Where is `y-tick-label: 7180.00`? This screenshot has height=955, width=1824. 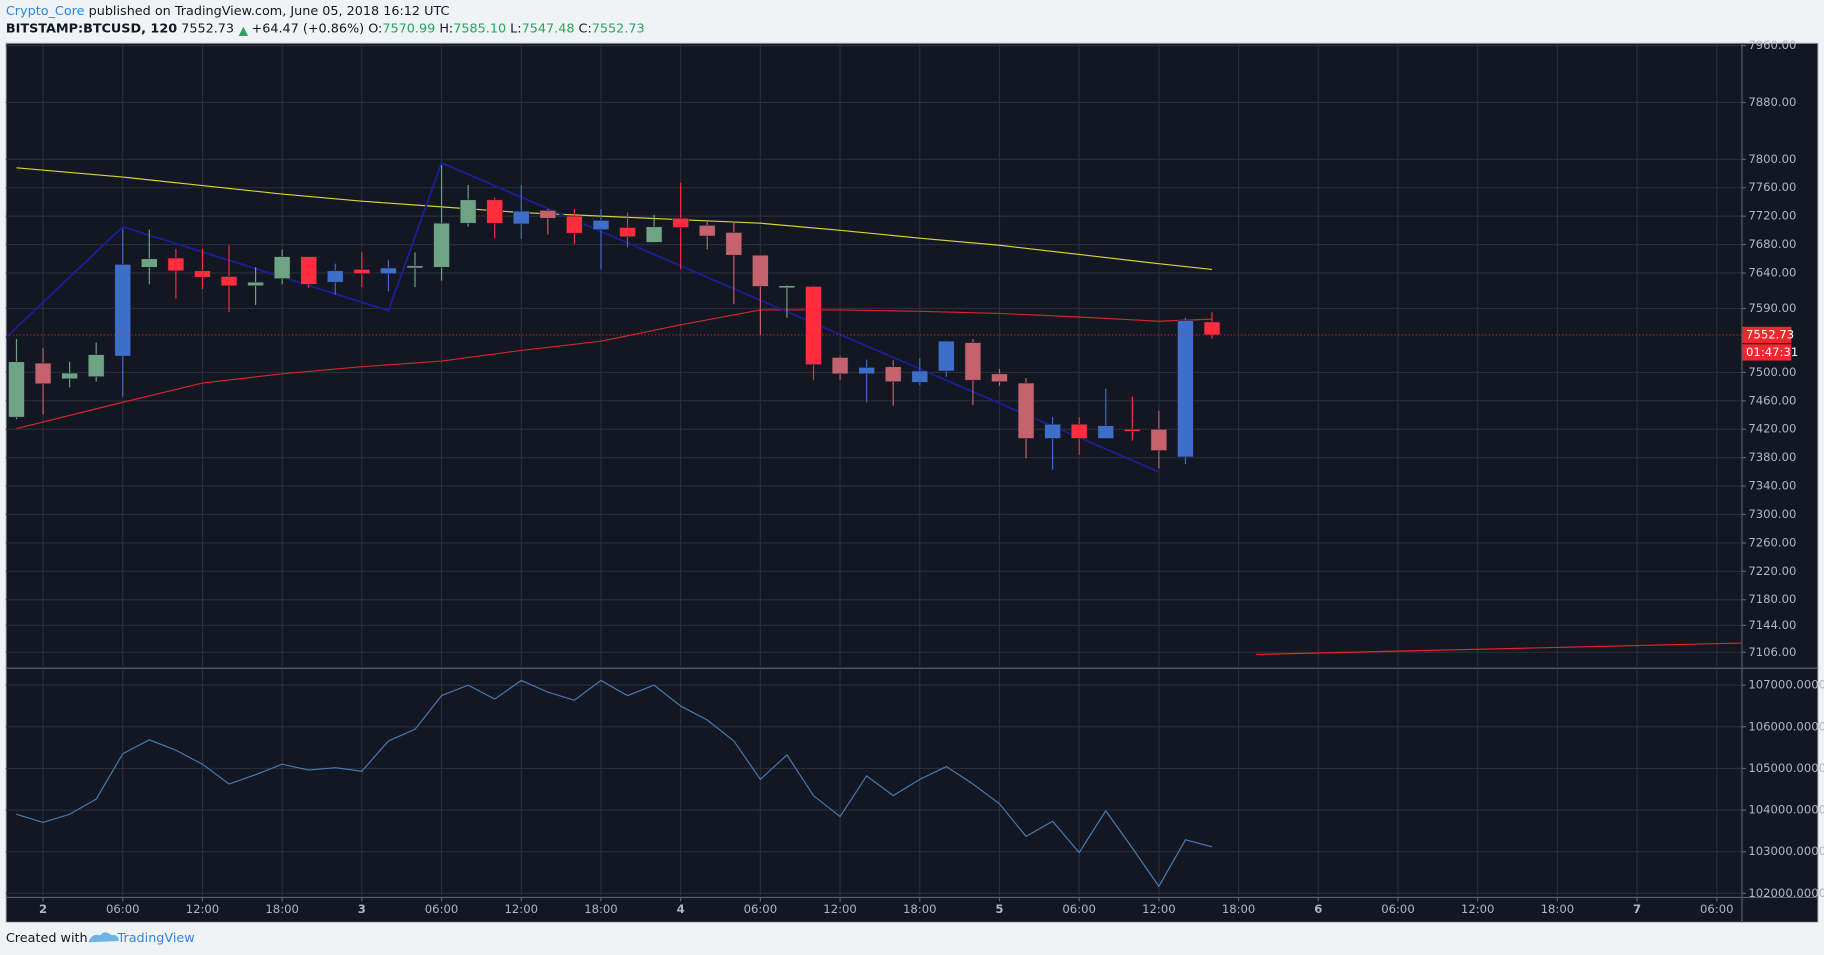 y-tick-label: 7180.00 is located at coordinates (1772, 599).